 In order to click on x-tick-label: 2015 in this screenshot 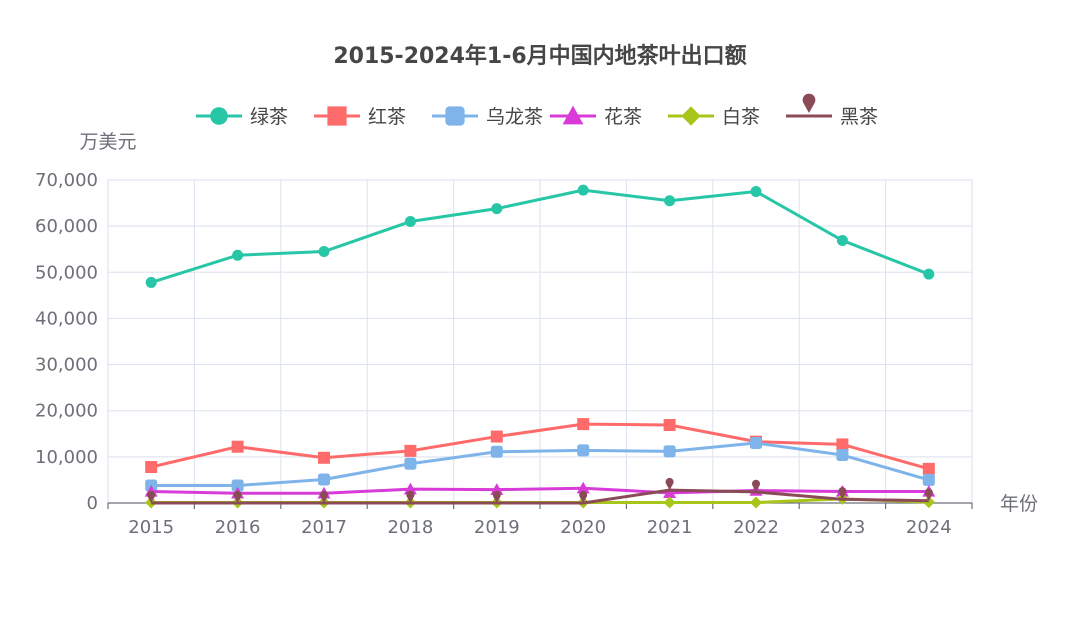, I will do `click(151, 527)`.